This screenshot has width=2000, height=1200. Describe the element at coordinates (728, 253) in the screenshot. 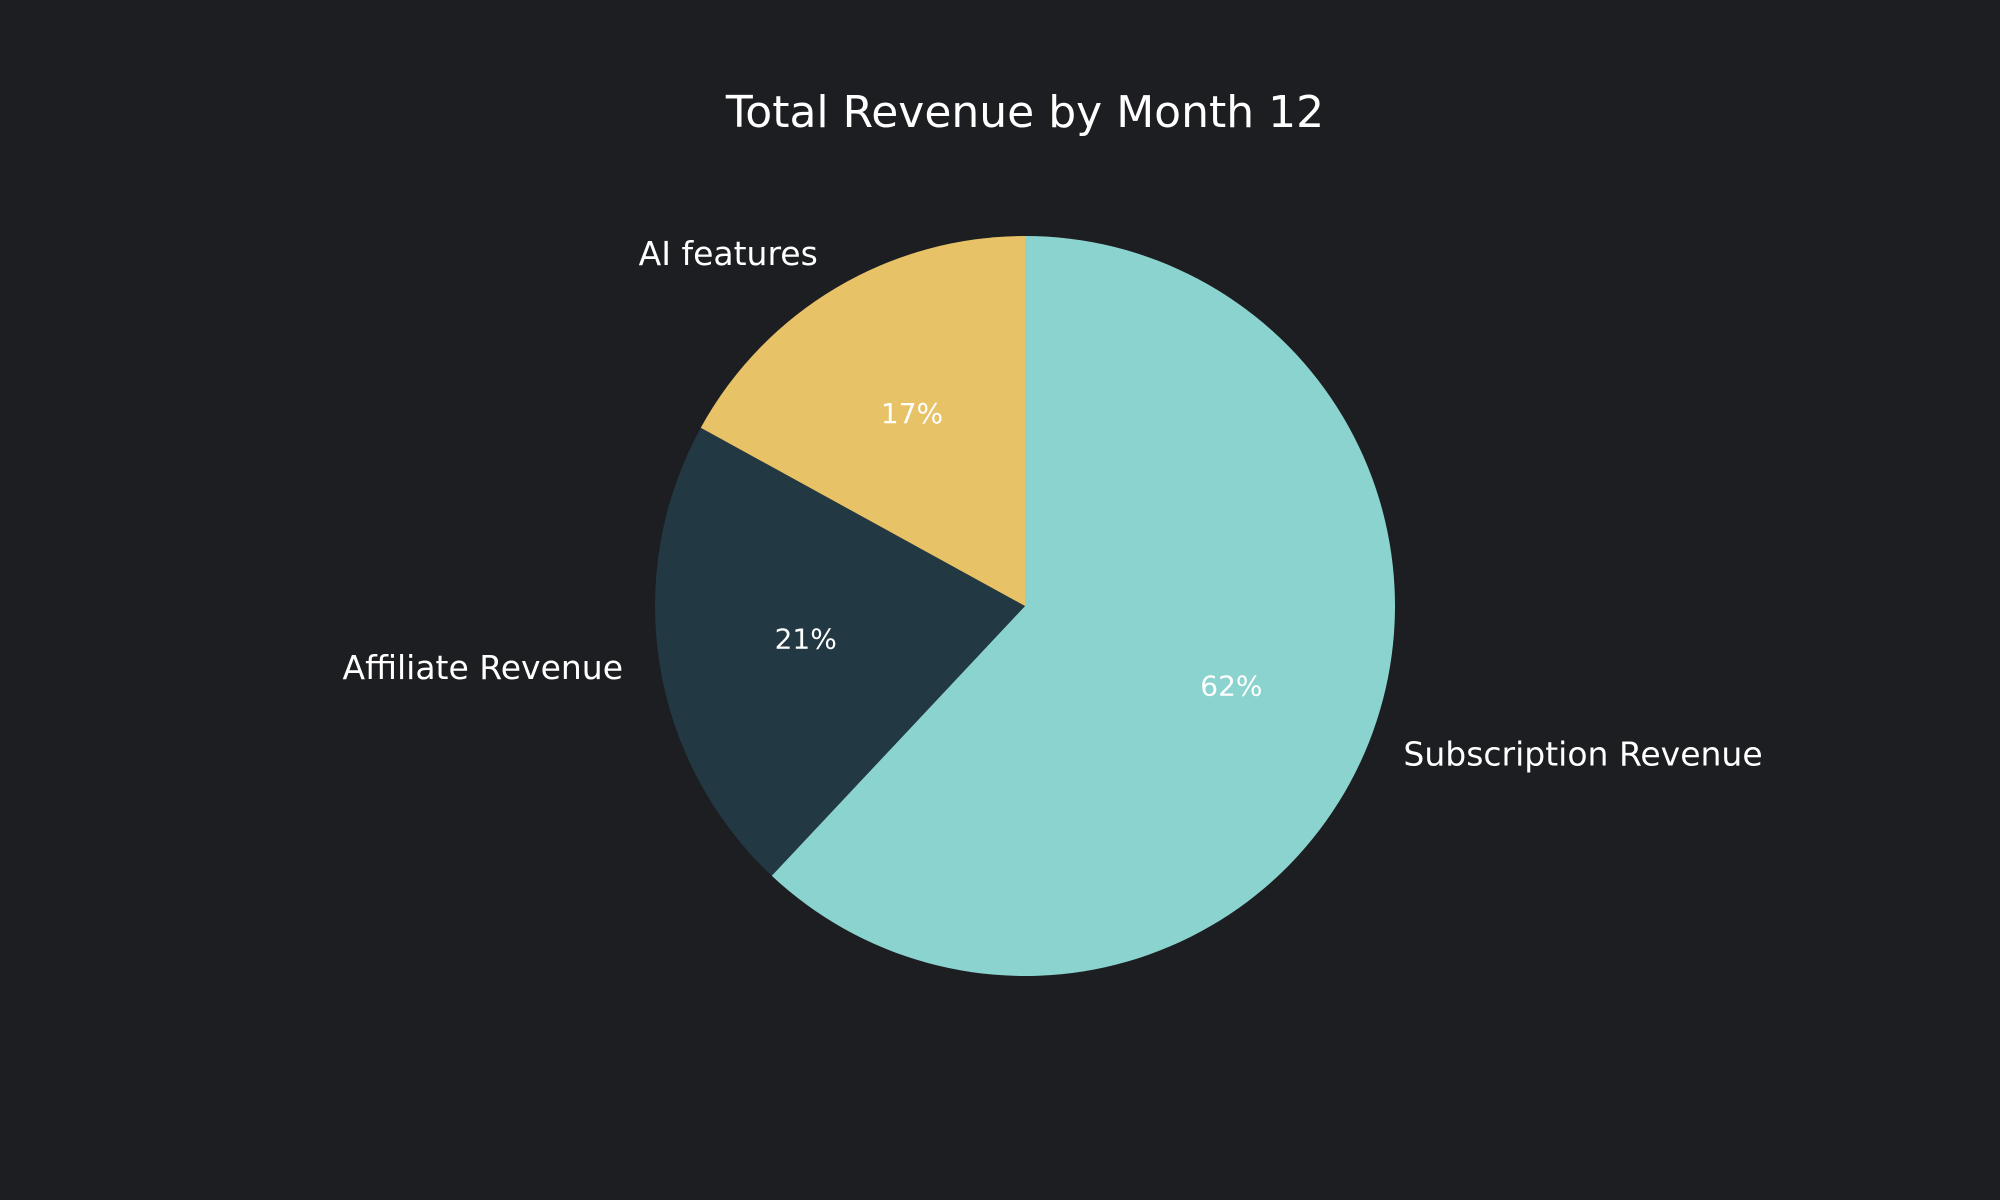

I see `pie-category-label: AI features` at that location.